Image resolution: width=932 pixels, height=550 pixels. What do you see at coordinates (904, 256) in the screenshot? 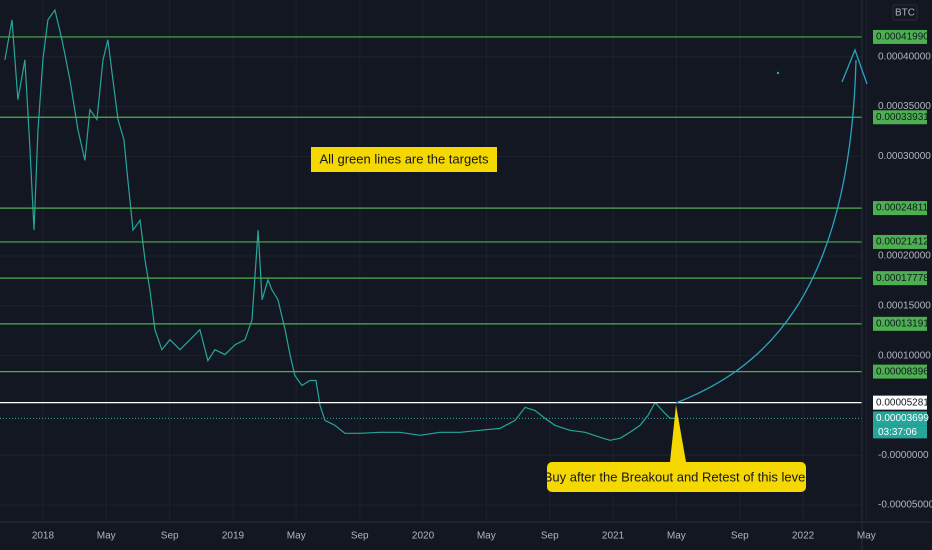
I see `y-tick-label: 0.00020000` at bounding box center [904, 256].